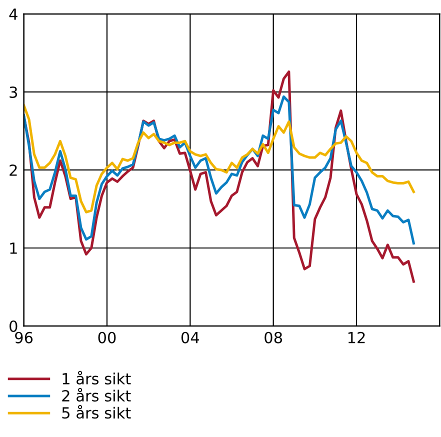 The image size is (441, 437). I want to click on x-tick-label: 96, so click(24, 338).